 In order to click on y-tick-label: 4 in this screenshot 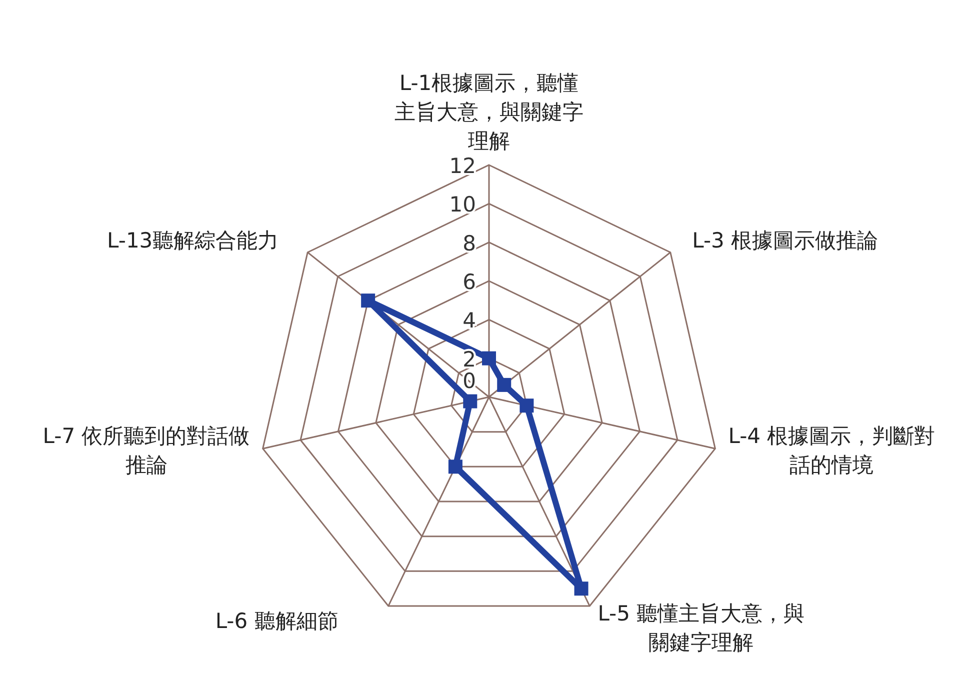, I will do `click(469, 320)`.